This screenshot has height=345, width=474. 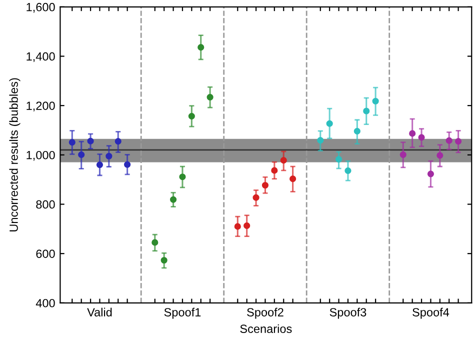 What do you see at coordinates (45, 254) in the screenshot?
I see `y-tick-label: 600` at bounding box center [45, 254].